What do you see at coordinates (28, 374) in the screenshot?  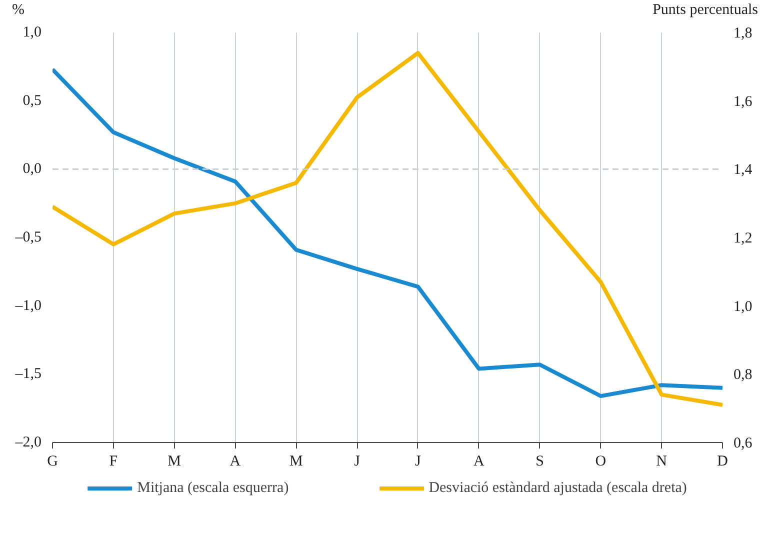 I see `y-tick-label: –1,5` at bounding box center [28, 374].